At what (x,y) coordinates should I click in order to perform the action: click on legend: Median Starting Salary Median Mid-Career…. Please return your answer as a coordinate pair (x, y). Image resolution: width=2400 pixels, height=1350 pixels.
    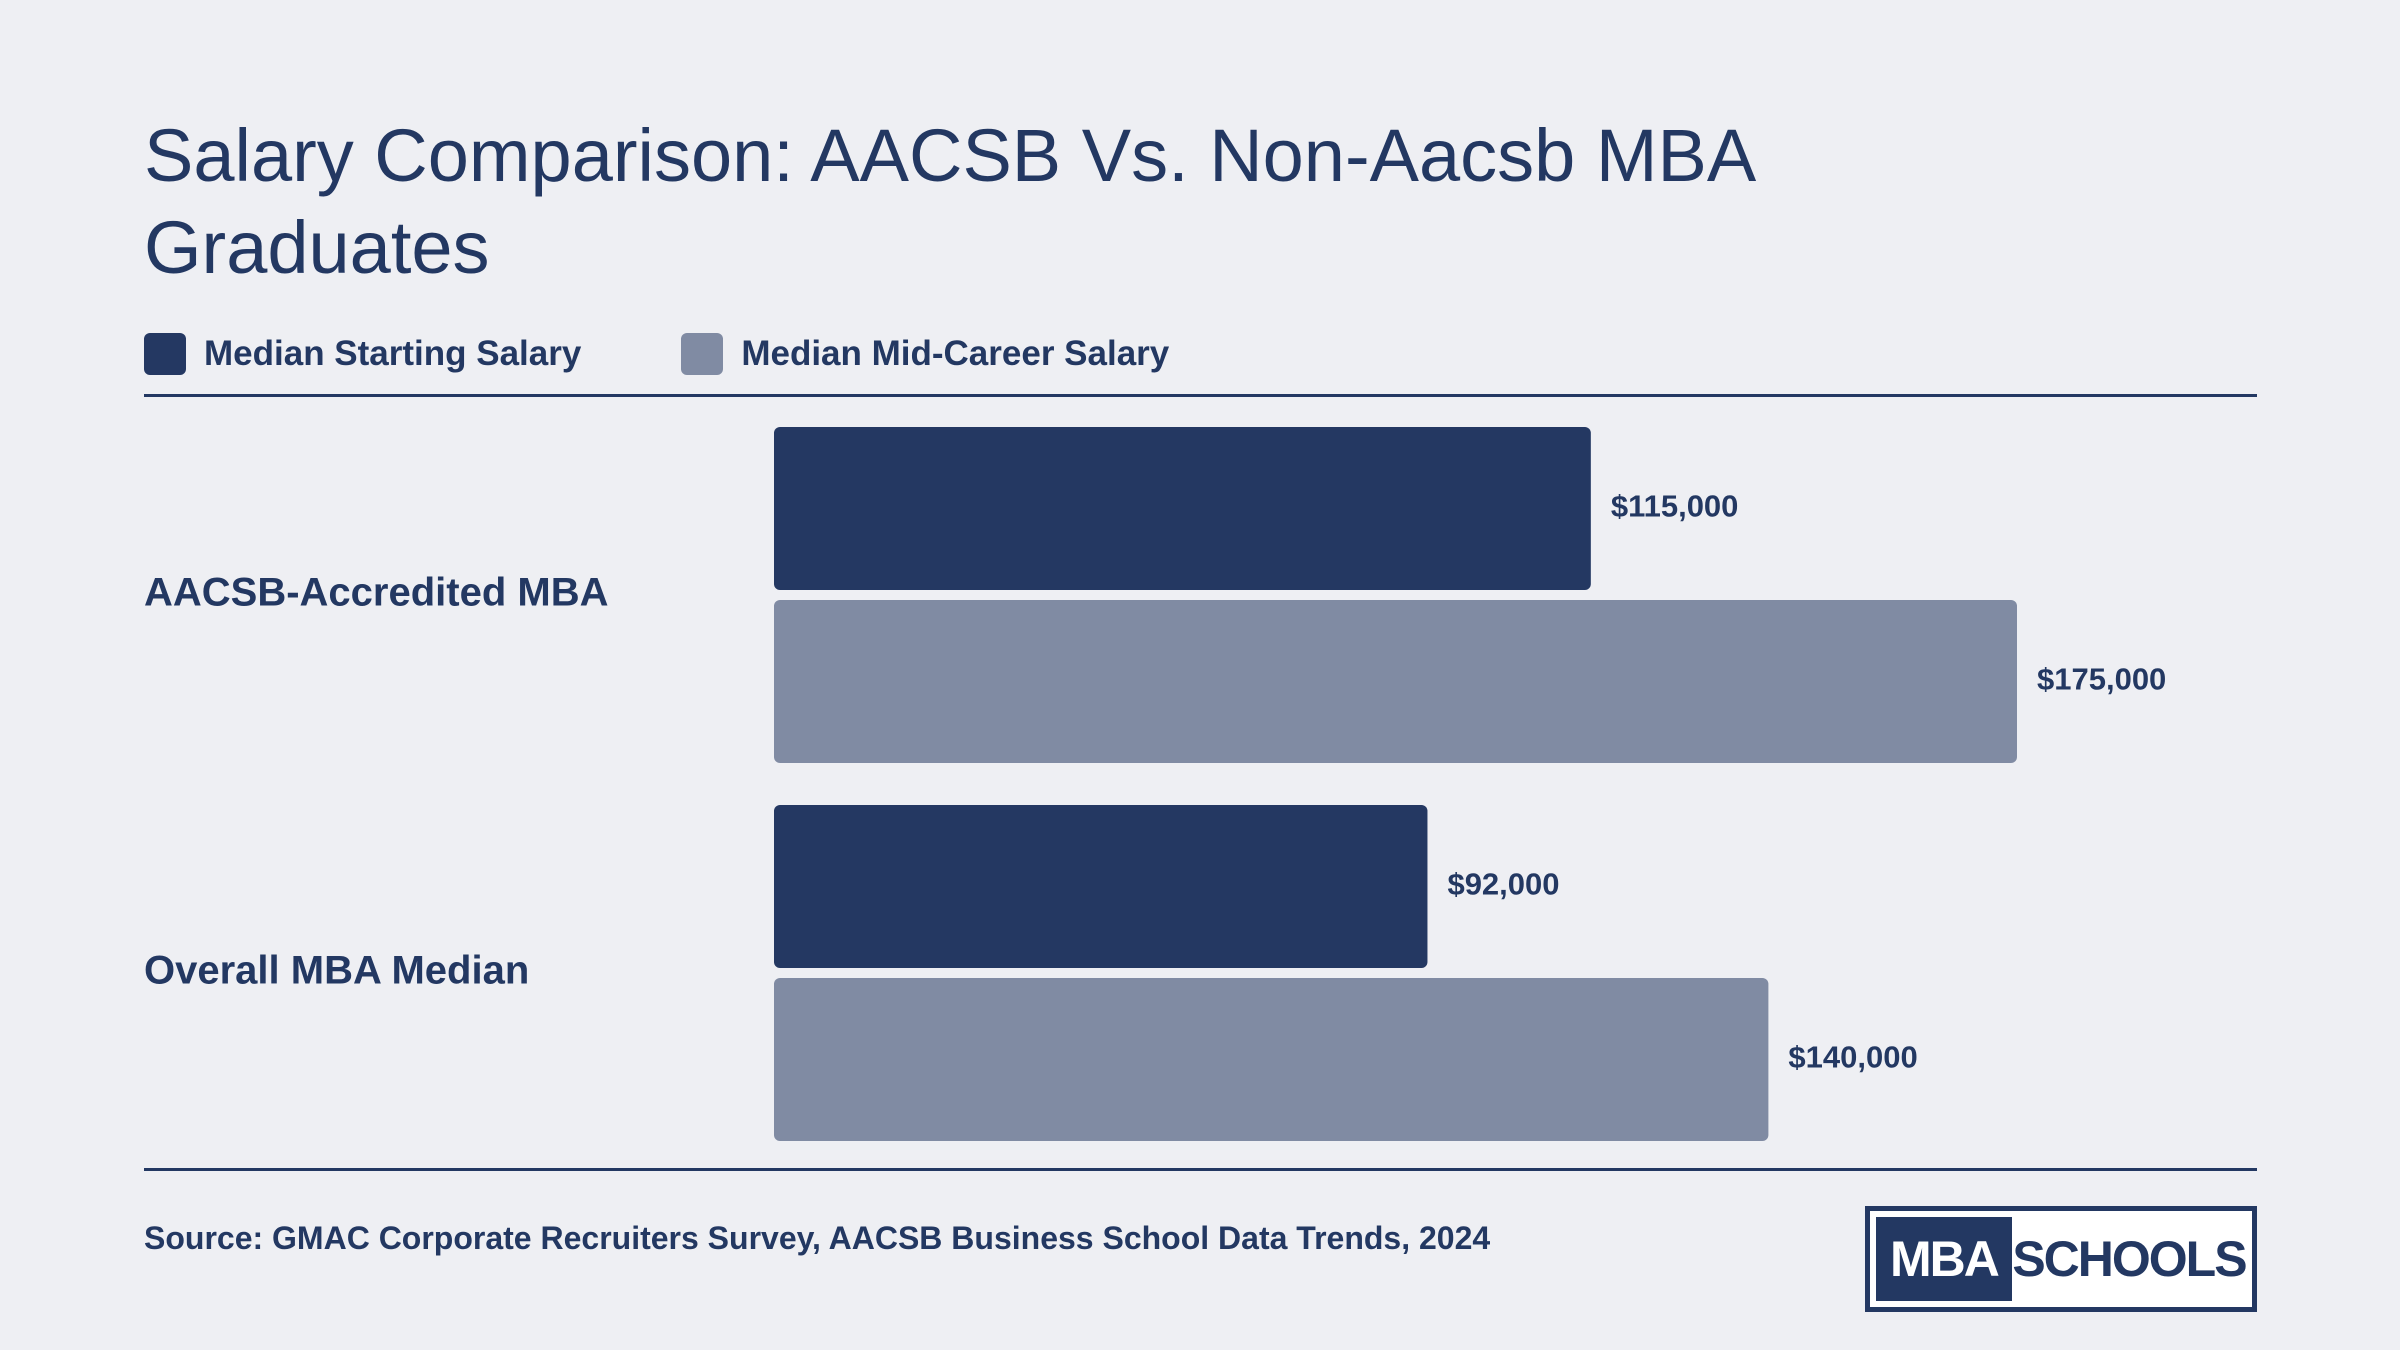
    Looking at the image, I should click on (706, 354).